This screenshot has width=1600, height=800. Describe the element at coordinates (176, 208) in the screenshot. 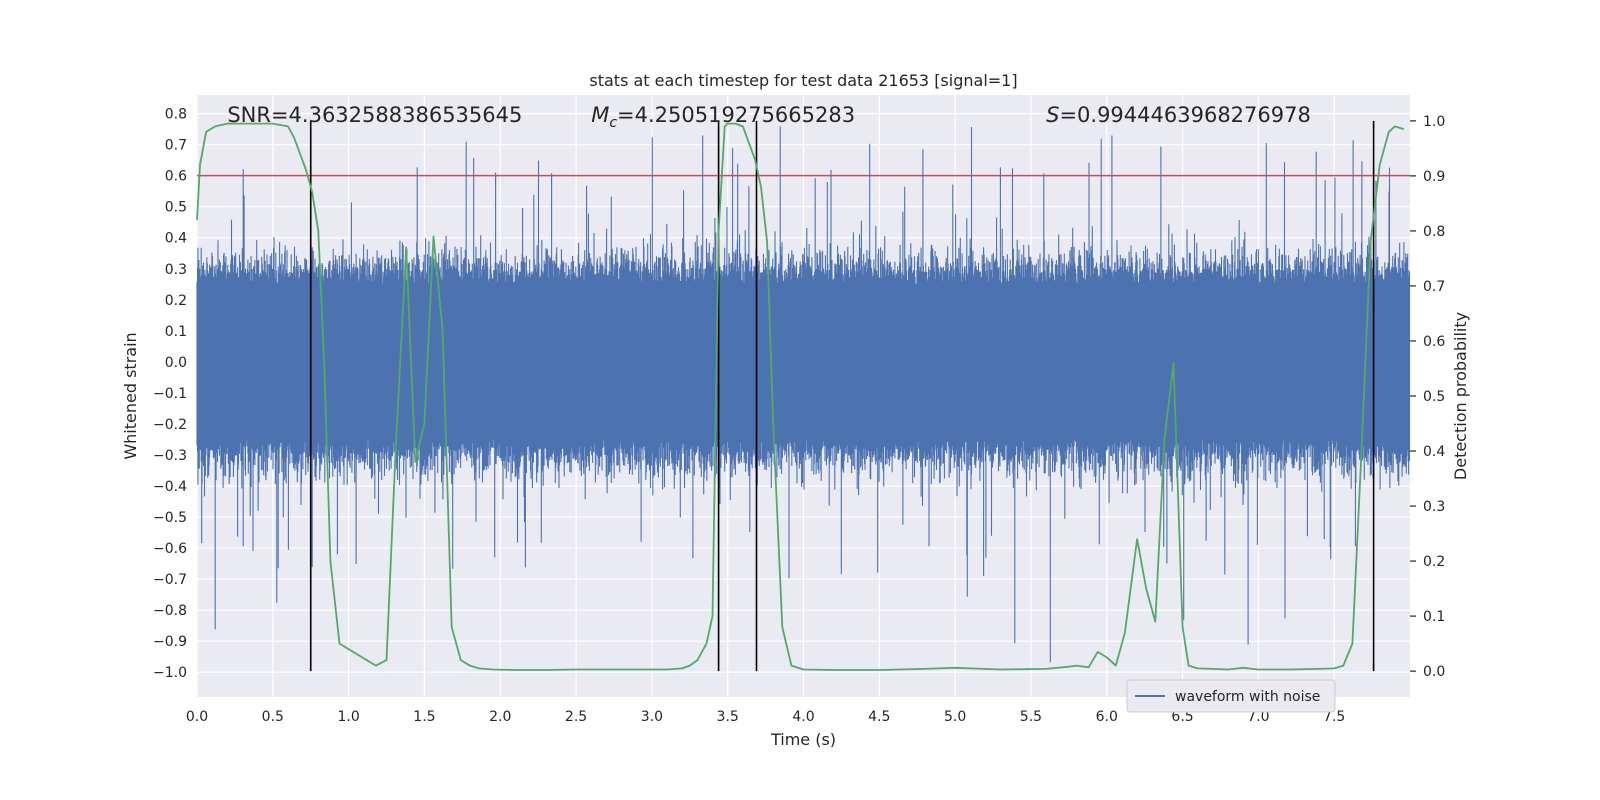

I see `left-y-tick-label: 0.5` at that location.